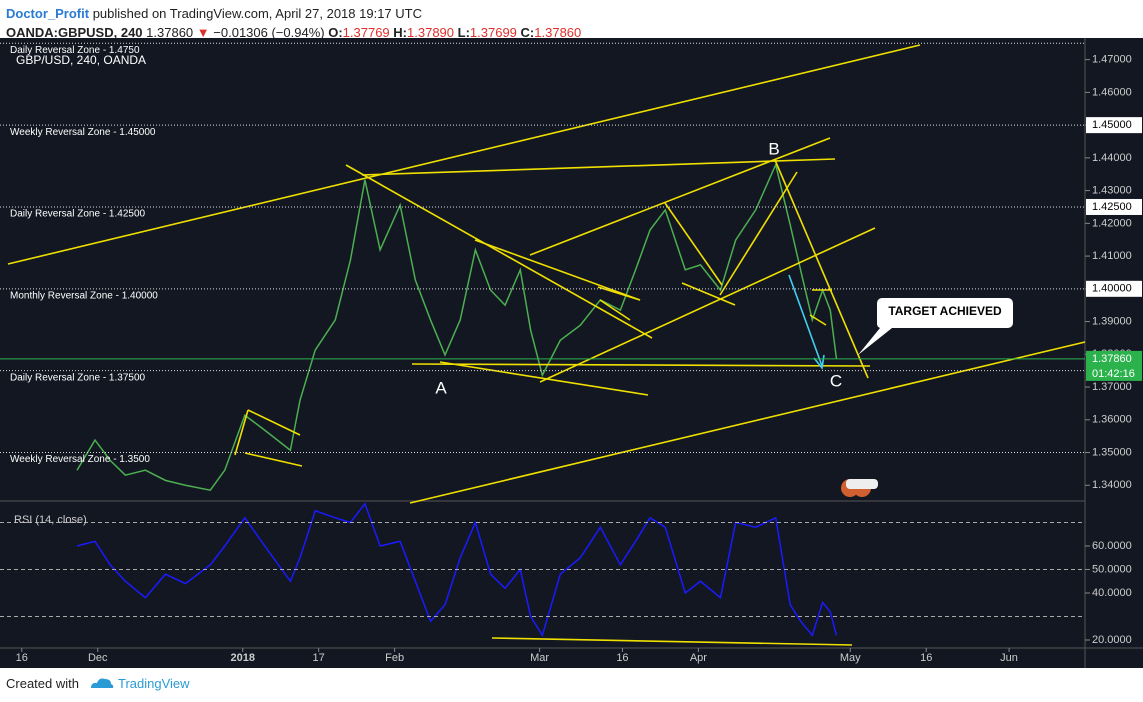 Image resolution: width=1143 pixels, height=702 pixels. I want to click on x-tick-label: Apr, so click(698, 658).